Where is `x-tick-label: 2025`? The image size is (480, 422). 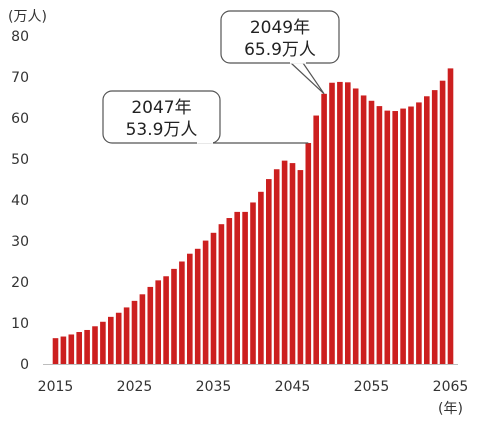 x-tick-label: 2025 is located at coordinates (135, 387).